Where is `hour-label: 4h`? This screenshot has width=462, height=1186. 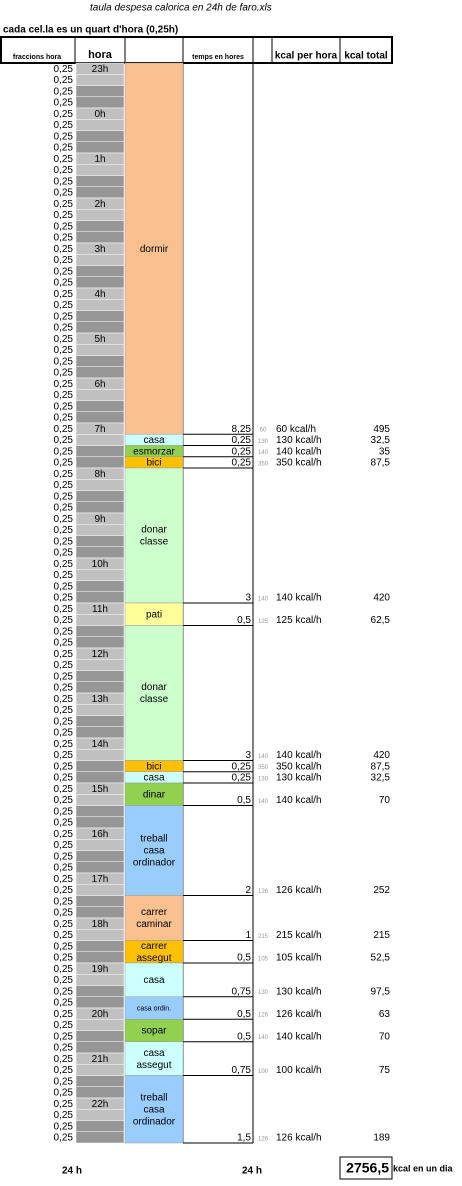
hour-label: 4h is located at coordinates (99, 294).